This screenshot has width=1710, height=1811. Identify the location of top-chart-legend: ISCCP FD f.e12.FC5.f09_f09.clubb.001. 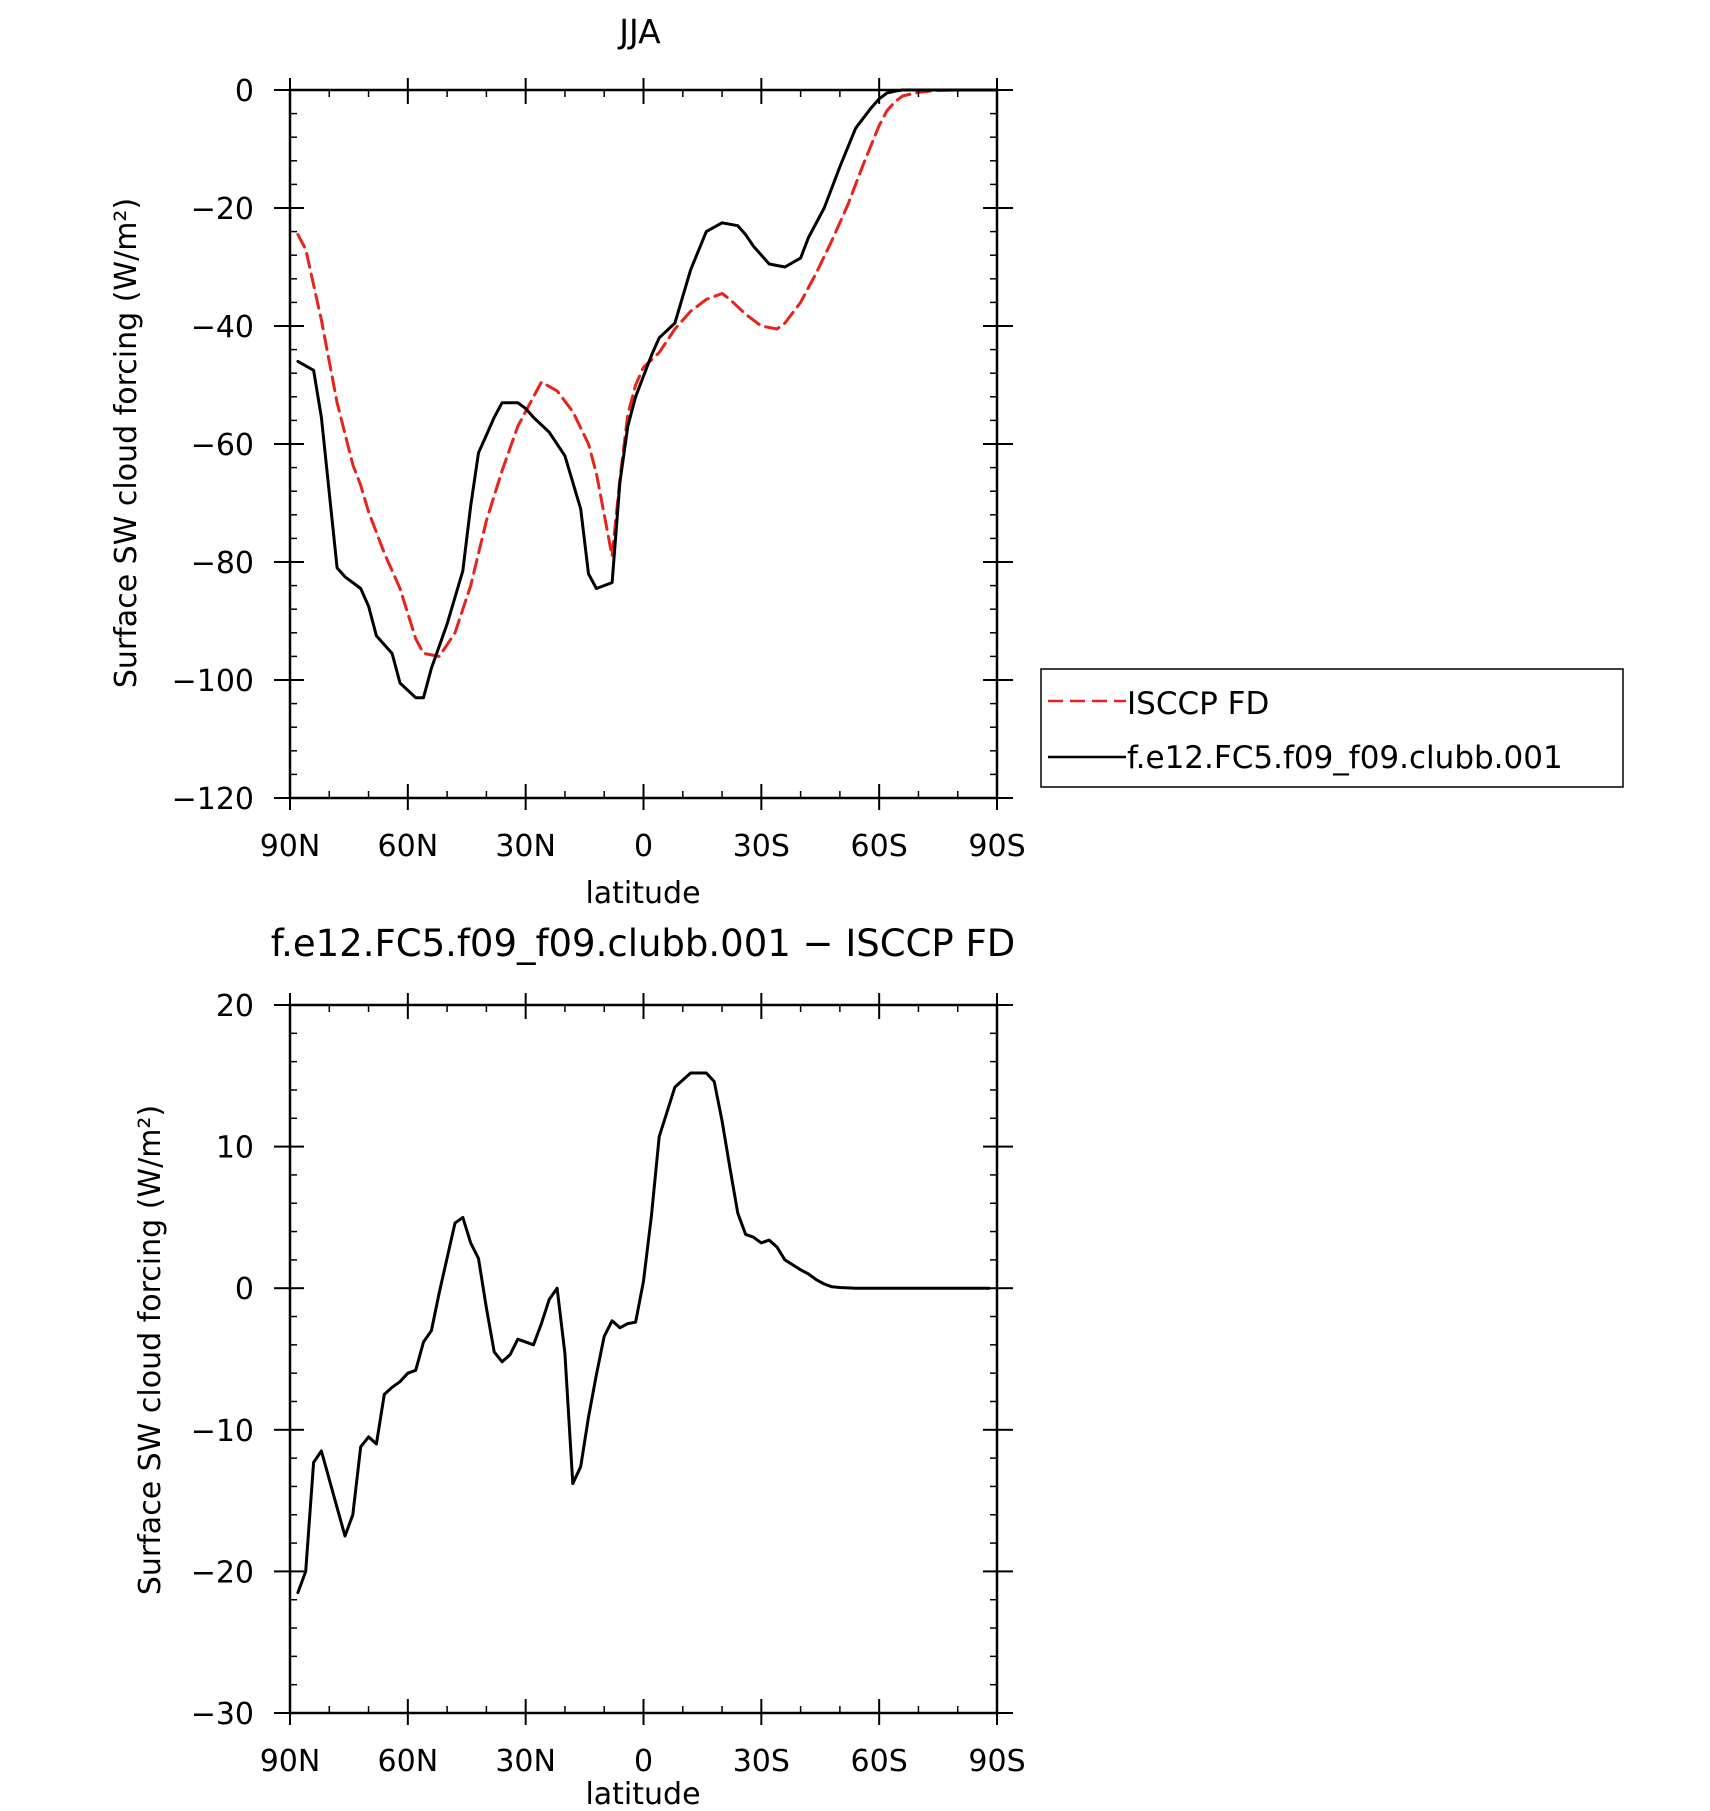
(1332, 728).